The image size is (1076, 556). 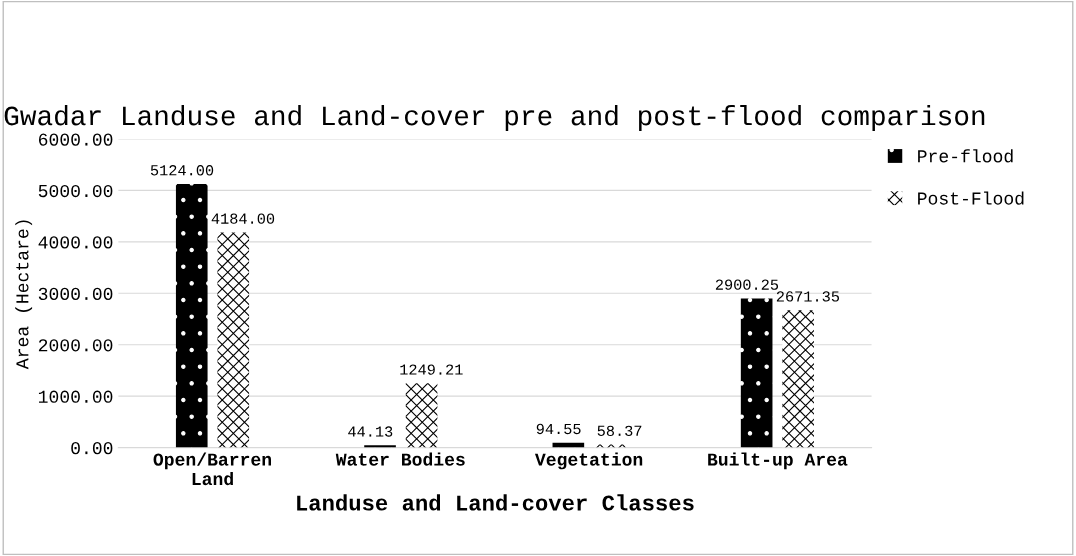 I want to click on y-tick-label: 4000.00, so click(x=75, y=242).